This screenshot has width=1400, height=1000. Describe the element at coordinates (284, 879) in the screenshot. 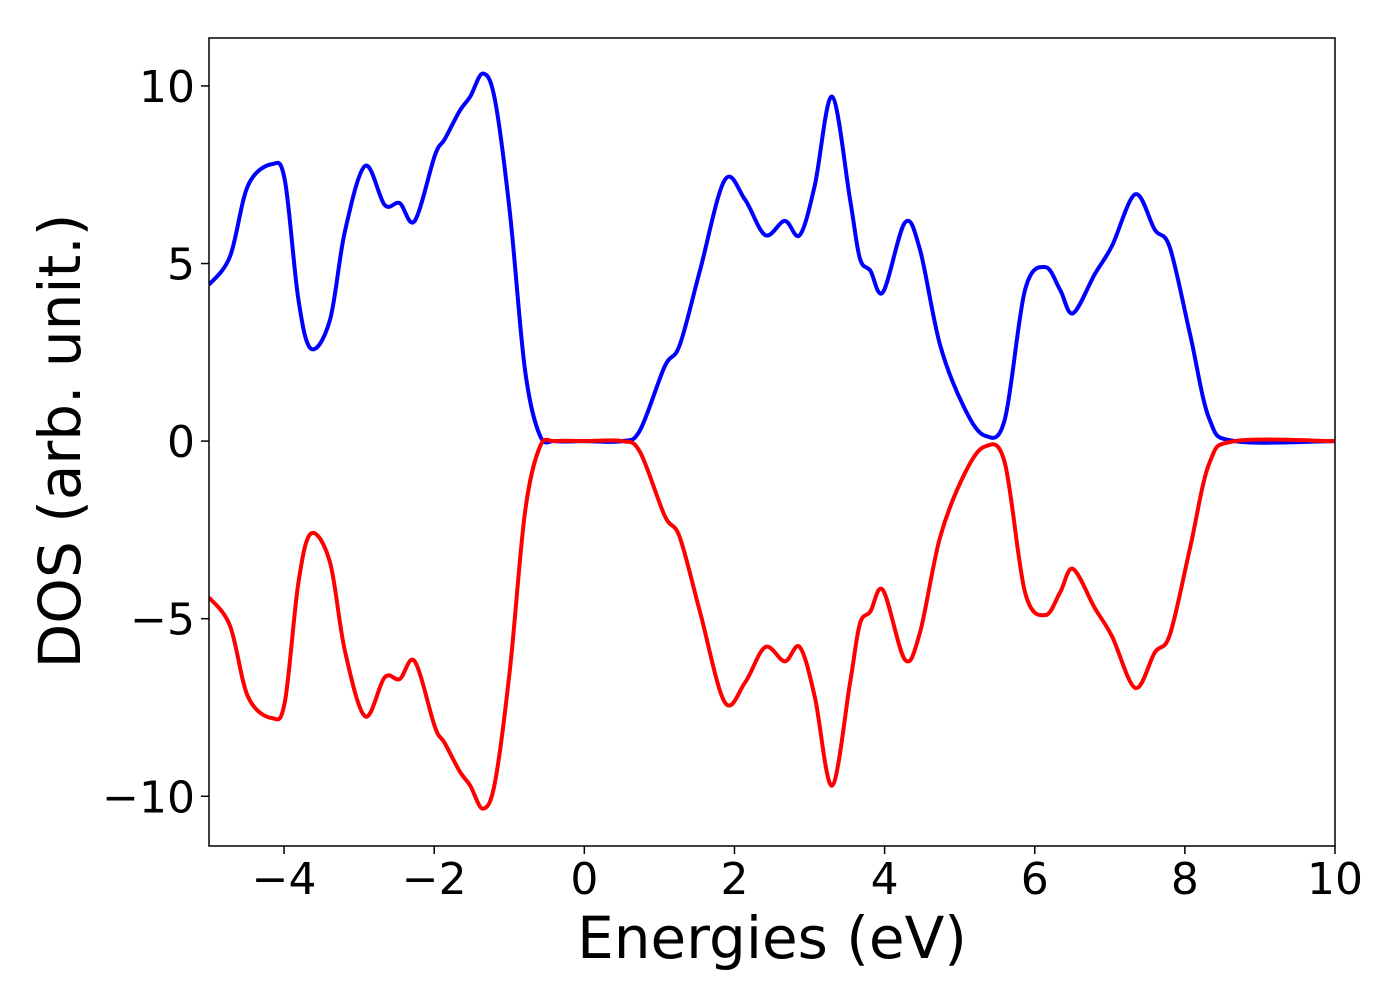

I see `x-tick-label: −4` at that location.